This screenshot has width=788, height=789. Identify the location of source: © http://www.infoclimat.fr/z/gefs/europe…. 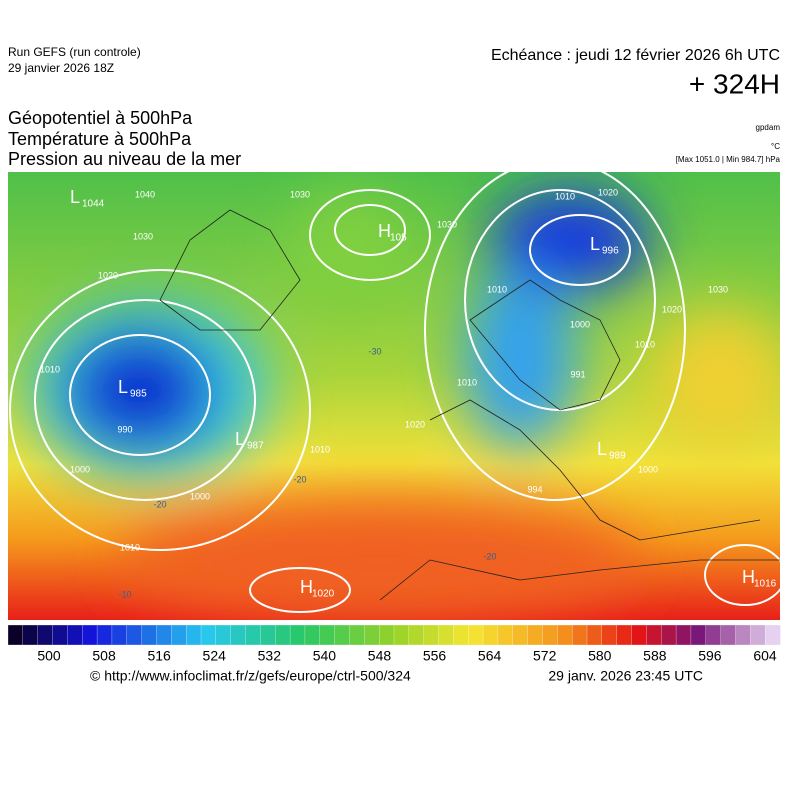
(250, 676).